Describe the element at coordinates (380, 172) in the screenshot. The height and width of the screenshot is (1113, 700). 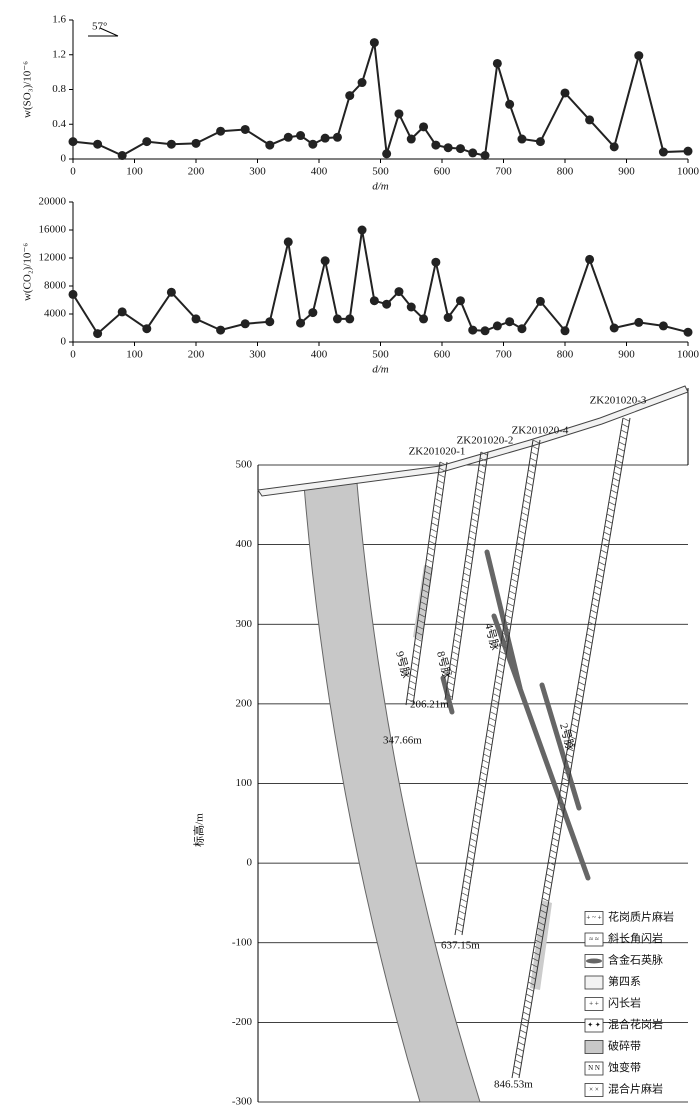
I see `x-tick-label: 500` at that location.